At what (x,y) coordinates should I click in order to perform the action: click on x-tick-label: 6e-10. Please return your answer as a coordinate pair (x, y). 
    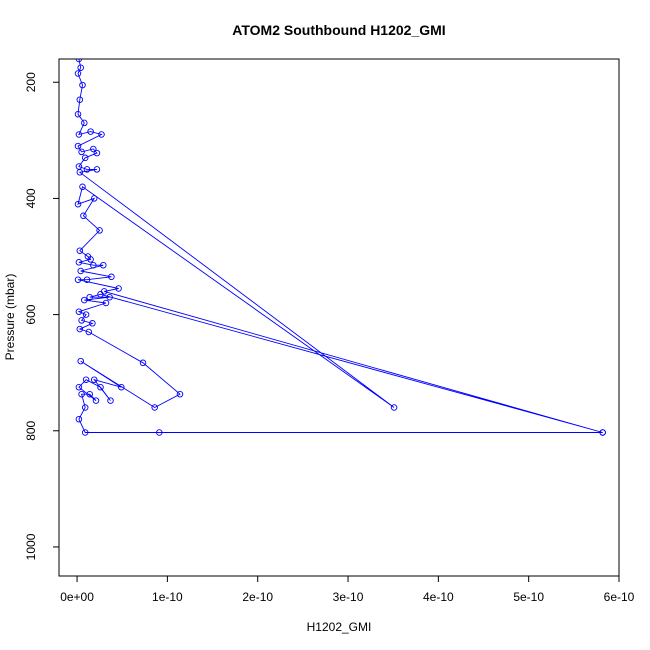
    Looking at the image, I should click on (619, 597).